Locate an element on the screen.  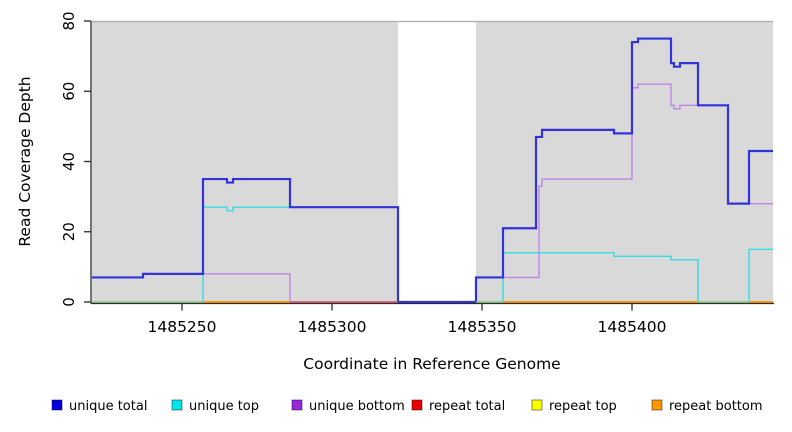
legend-item-repeat-total: repeat total is located at coordinates (458, 406).